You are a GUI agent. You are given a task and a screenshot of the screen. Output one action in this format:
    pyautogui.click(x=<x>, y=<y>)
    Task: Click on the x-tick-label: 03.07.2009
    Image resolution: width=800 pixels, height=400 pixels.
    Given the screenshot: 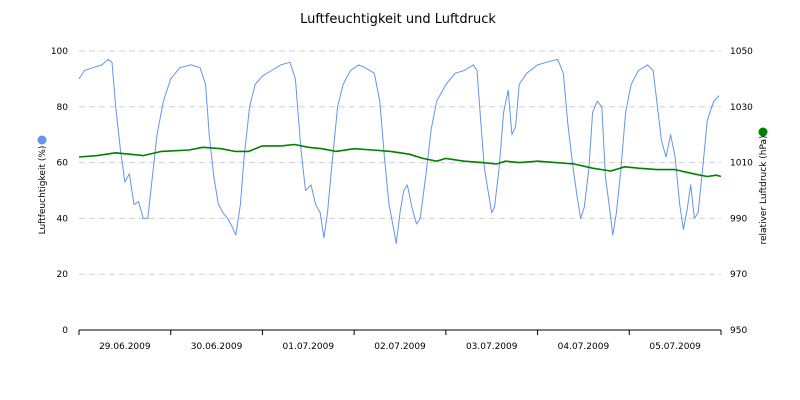 What is the action you would take?
    pyautogui.click(x=492, y=347)
    